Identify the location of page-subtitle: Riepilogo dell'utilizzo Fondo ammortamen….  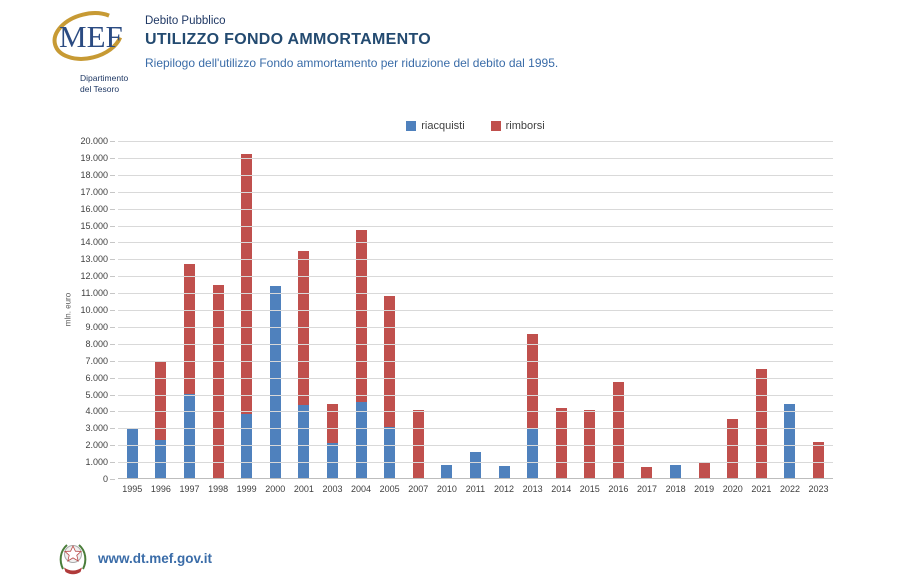
(352, 63).